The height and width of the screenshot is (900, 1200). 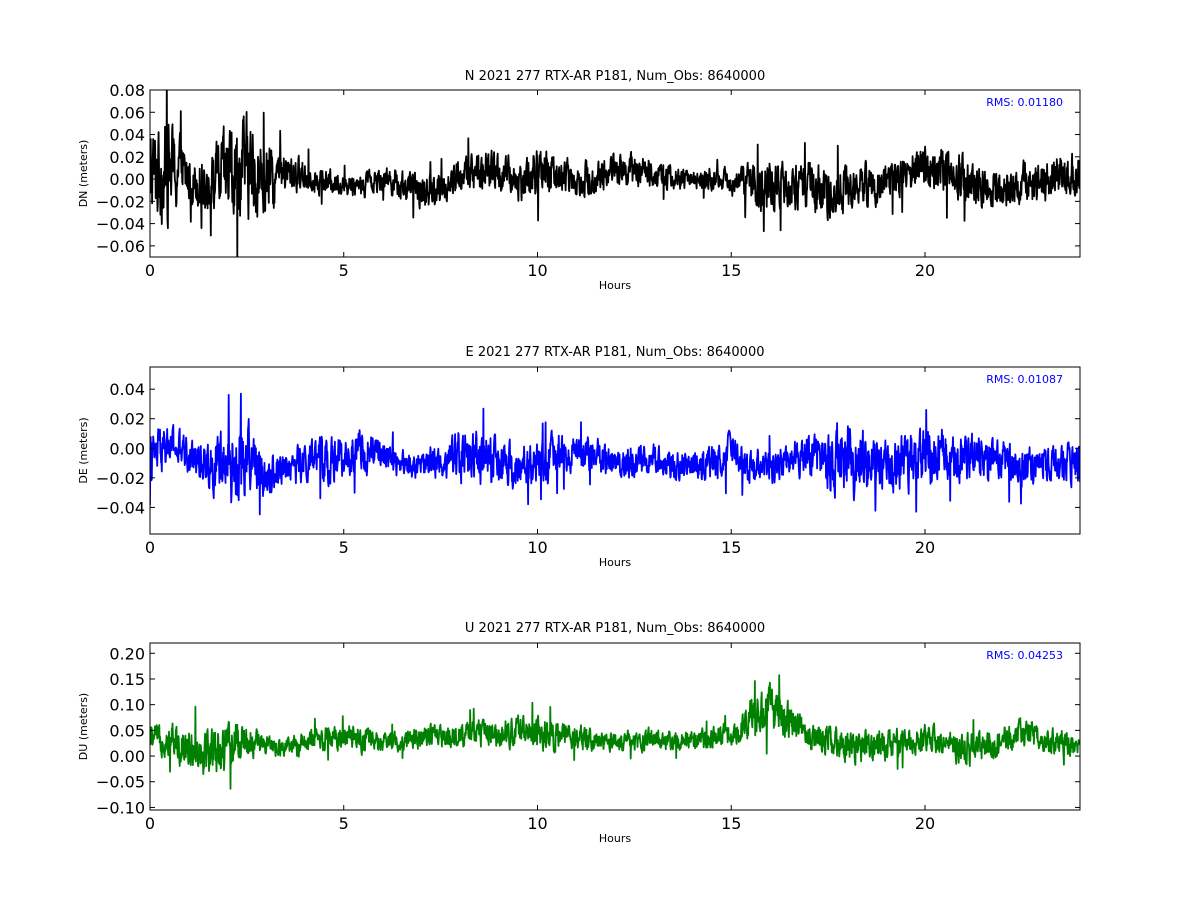 I want to click on panel-n-y-tick-label: 0.02, so click(x=127, y=157).